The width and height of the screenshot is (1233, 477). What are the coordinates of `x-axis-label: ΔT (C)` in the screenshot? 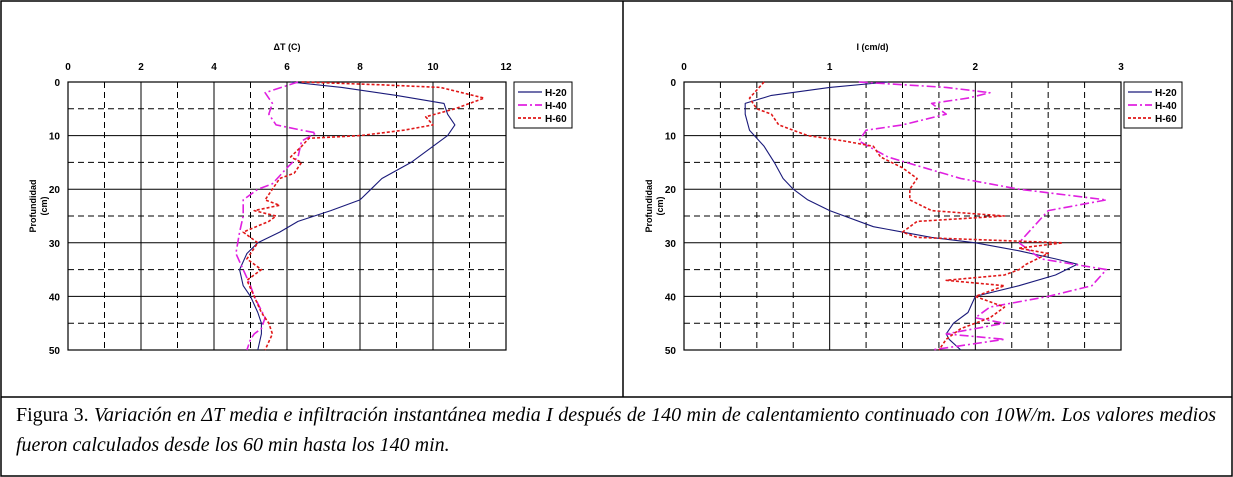 It's located at (287, 47).